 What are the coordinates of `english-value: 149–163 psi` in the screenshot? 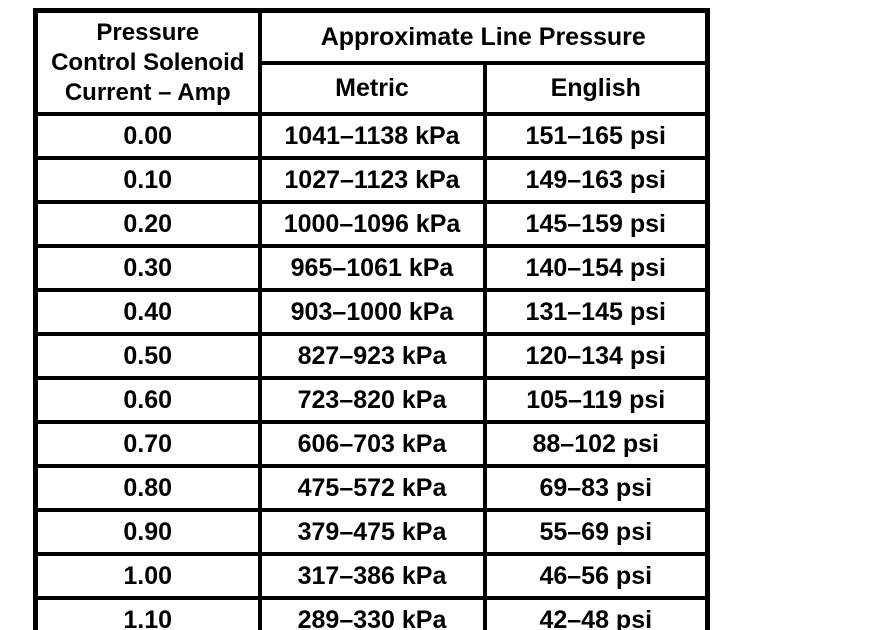 It's located at (596, 180).